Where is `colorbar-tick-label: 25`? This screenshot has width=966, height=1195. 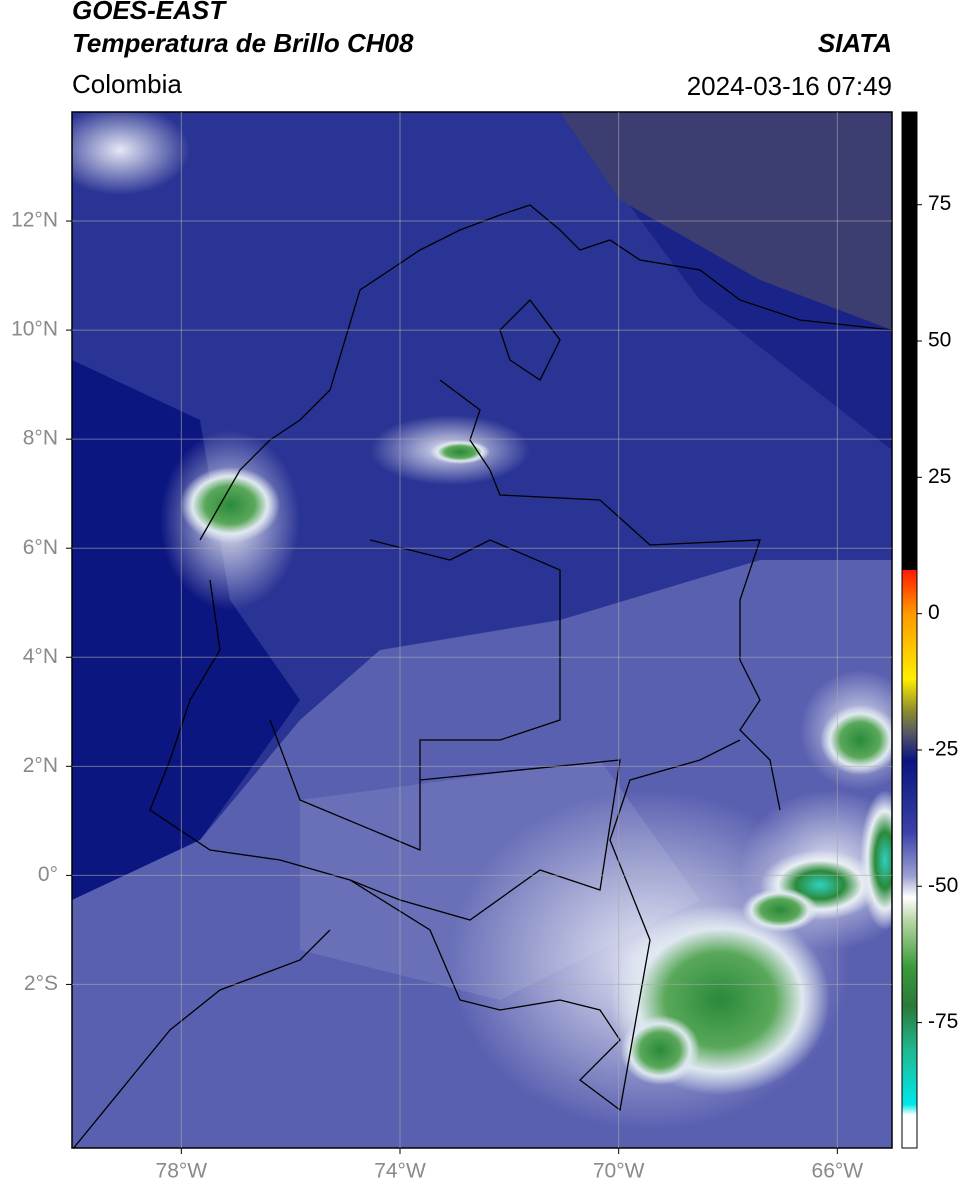
colorbar-tick-label: 25 is located at coordinates (939, 476).